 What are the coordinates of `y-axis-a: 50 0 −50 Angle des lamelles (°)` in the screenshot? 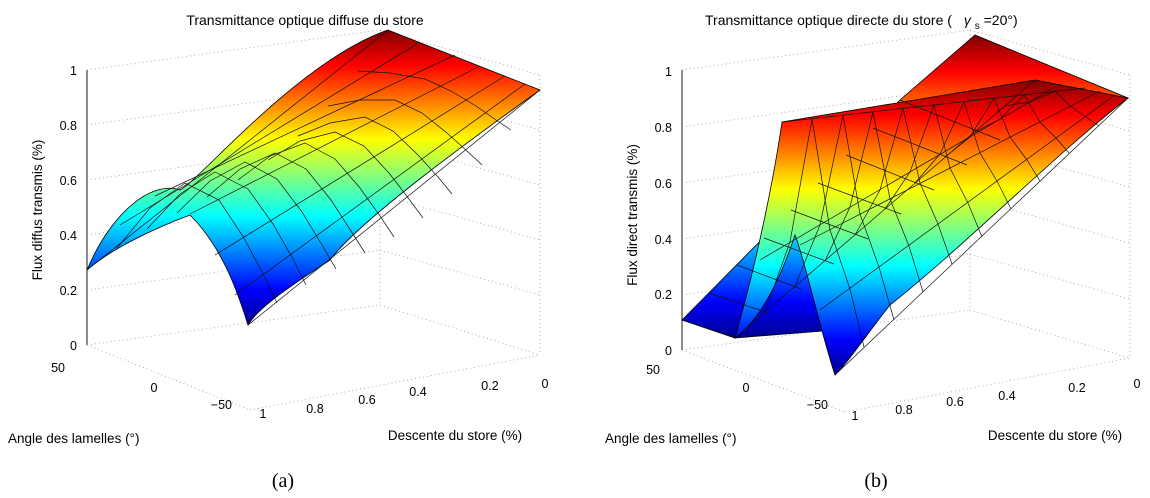 It's located at (120, 403).